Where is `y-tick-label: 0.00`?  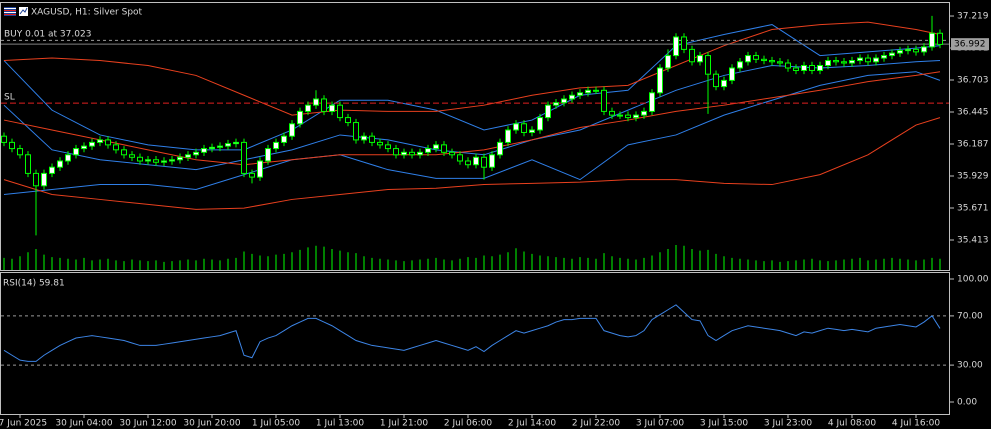
y-tick-label: 0.00 is located at coordinates (967, 403).